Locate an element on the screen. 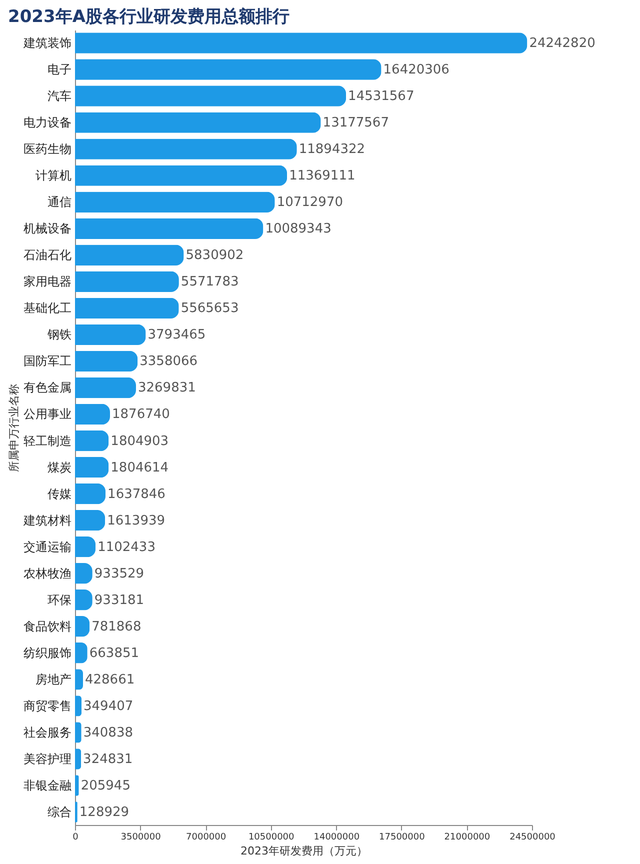 The width and height of the screenshot is (640, 864). data-label: 428661 is located at coordinates (109, 680).